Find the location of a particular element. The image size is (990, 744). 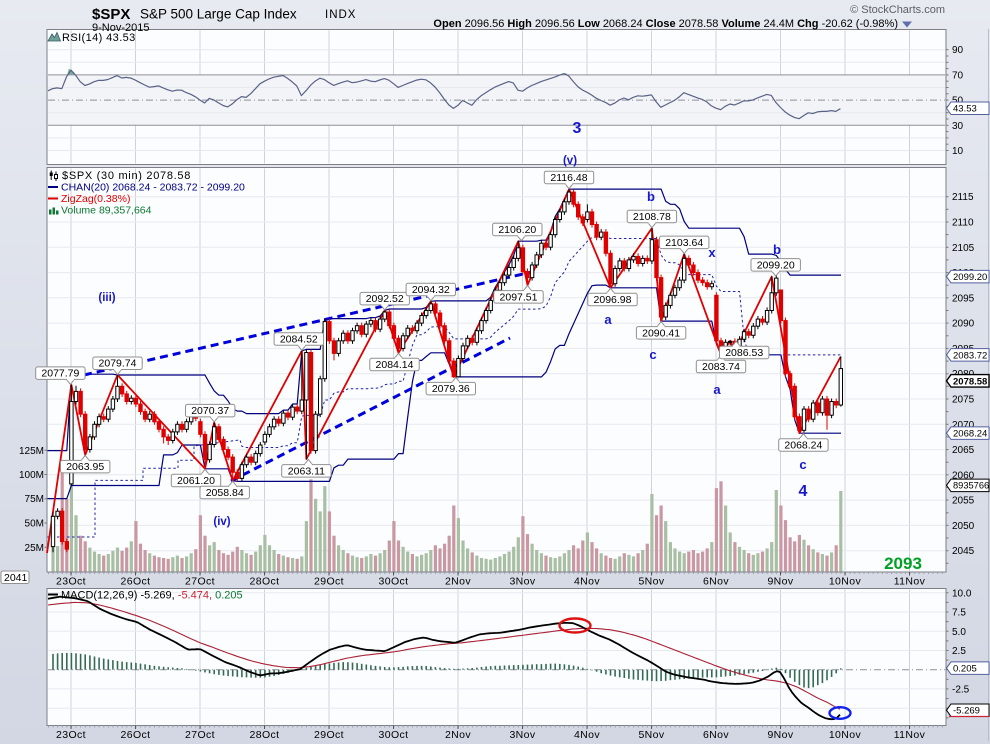

svg-text: 2045 is located at coordinates (963, 551).